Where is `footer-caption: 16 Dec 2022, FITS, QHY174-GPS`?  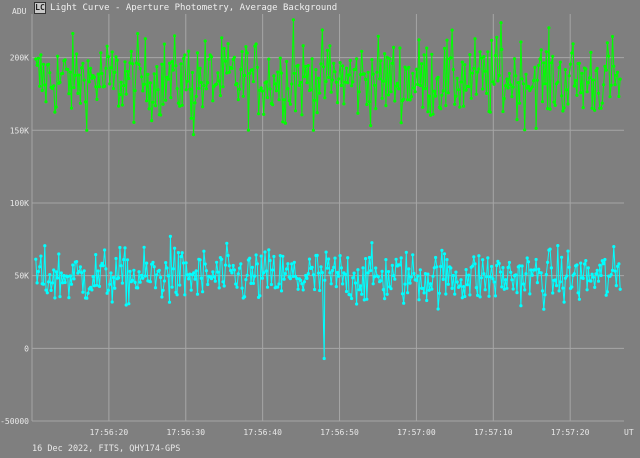 footer-caption: 16 Dec 2022, FITS, QHY174-GPS is located at coordinates (106, 449).